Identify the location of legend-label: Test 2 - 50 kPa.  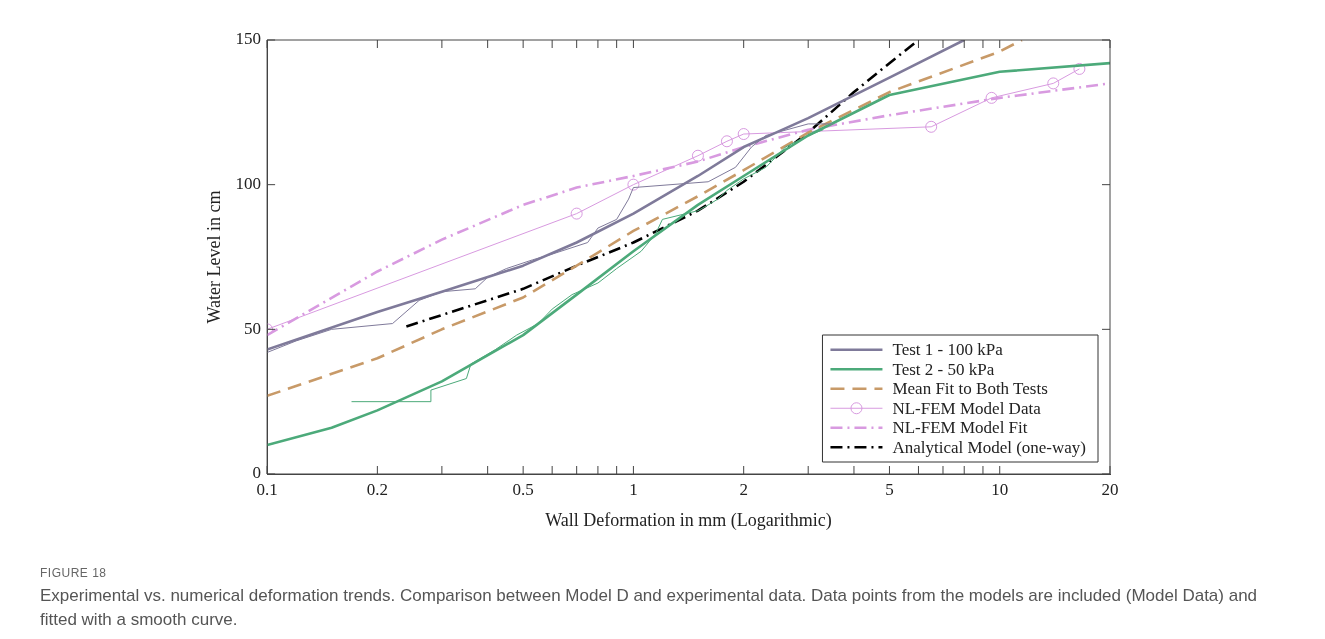
(943, 369).